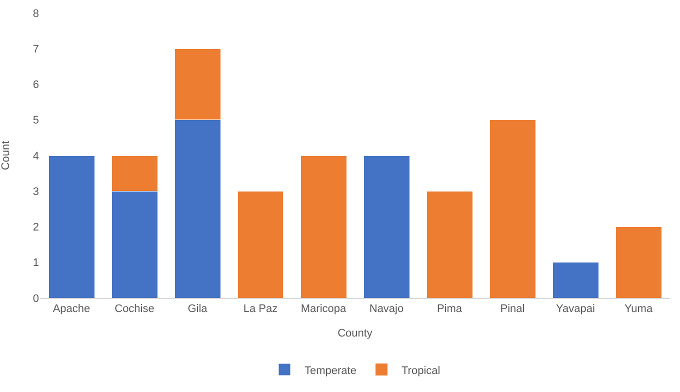 The height and width of the screenshot is (392, 680). I want to click on y-tick-label: 2, so click(35, 228).